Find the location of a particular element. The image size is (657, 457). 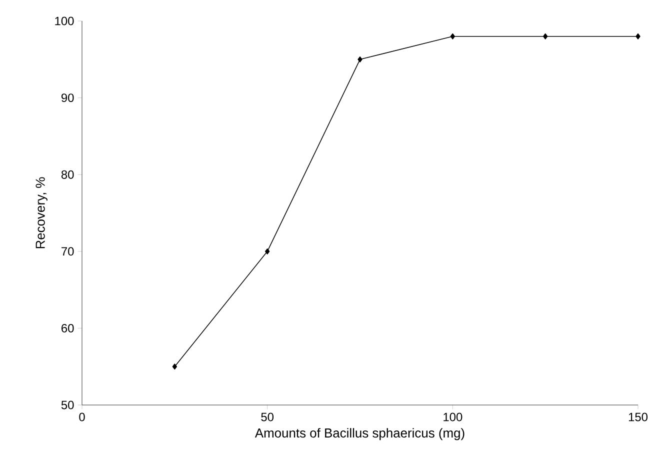

y-tick-label: 60 is located at coordinates (68, 328).